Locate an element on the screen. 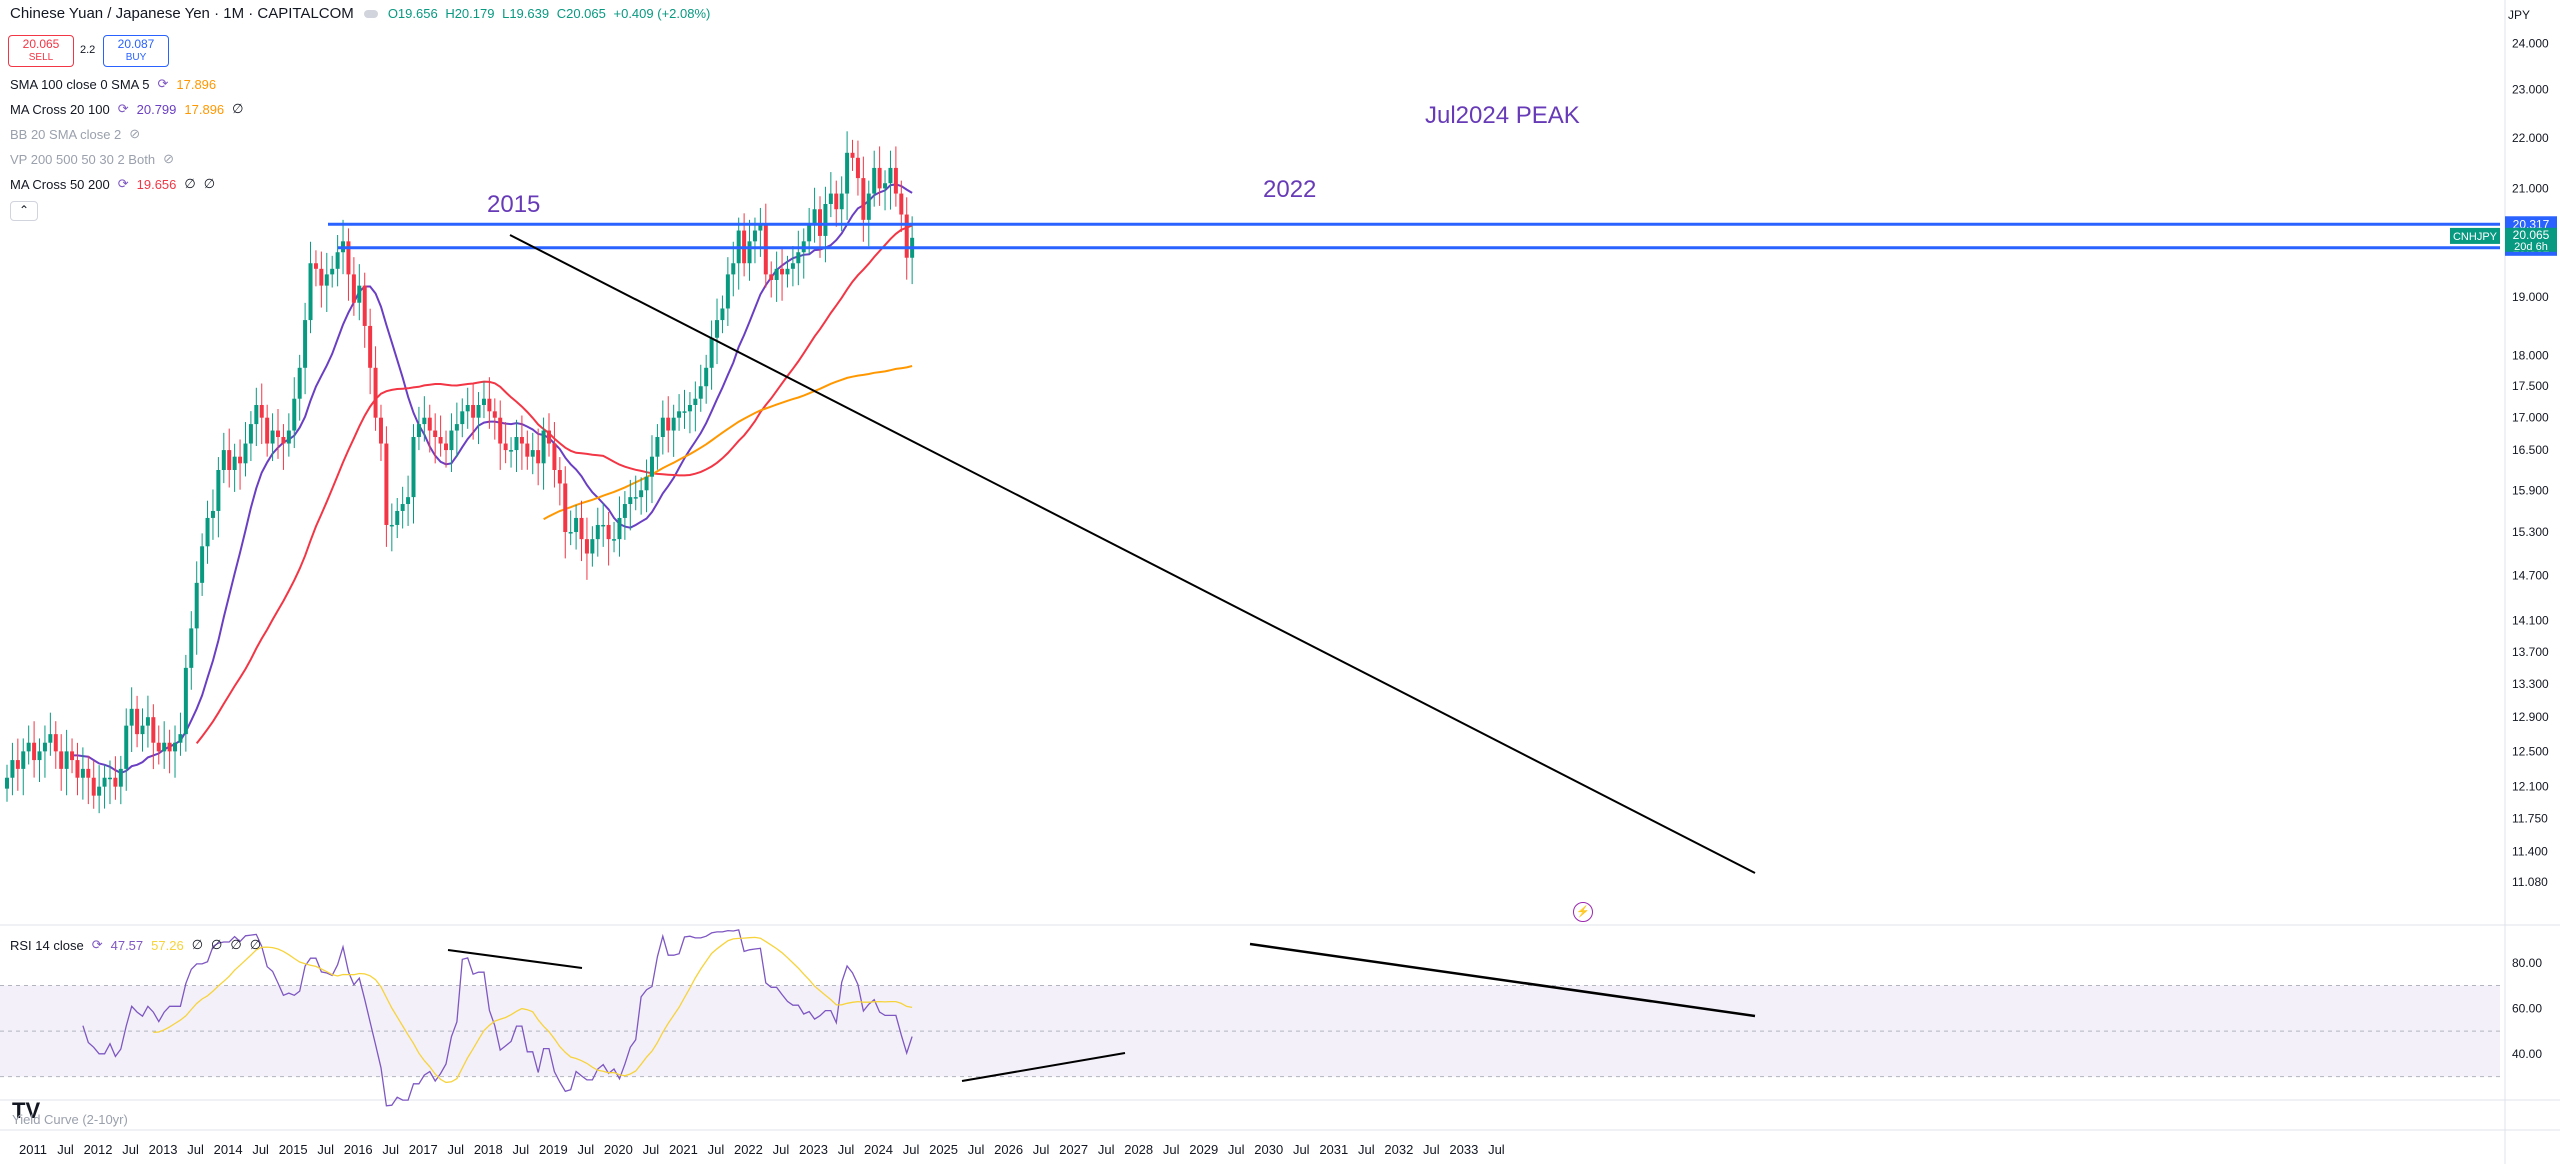 The width and height of the screenshot is (2560, 1164). y-tick-label: 15.300 is located at coordinates (2530, 532).